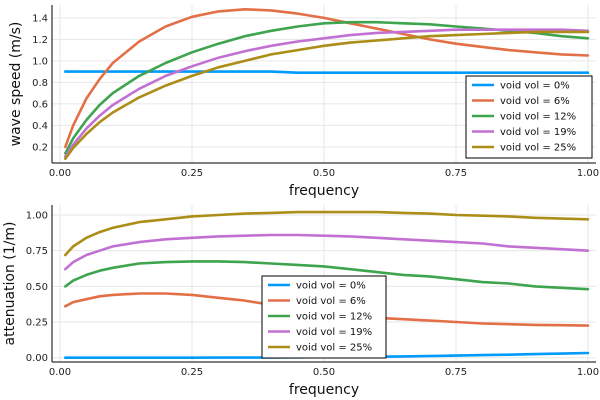  What do you see at coordinates (40, 40) in the screenshot?
I see `y-tick-label: 1.2` at bounding box center [40, 40].